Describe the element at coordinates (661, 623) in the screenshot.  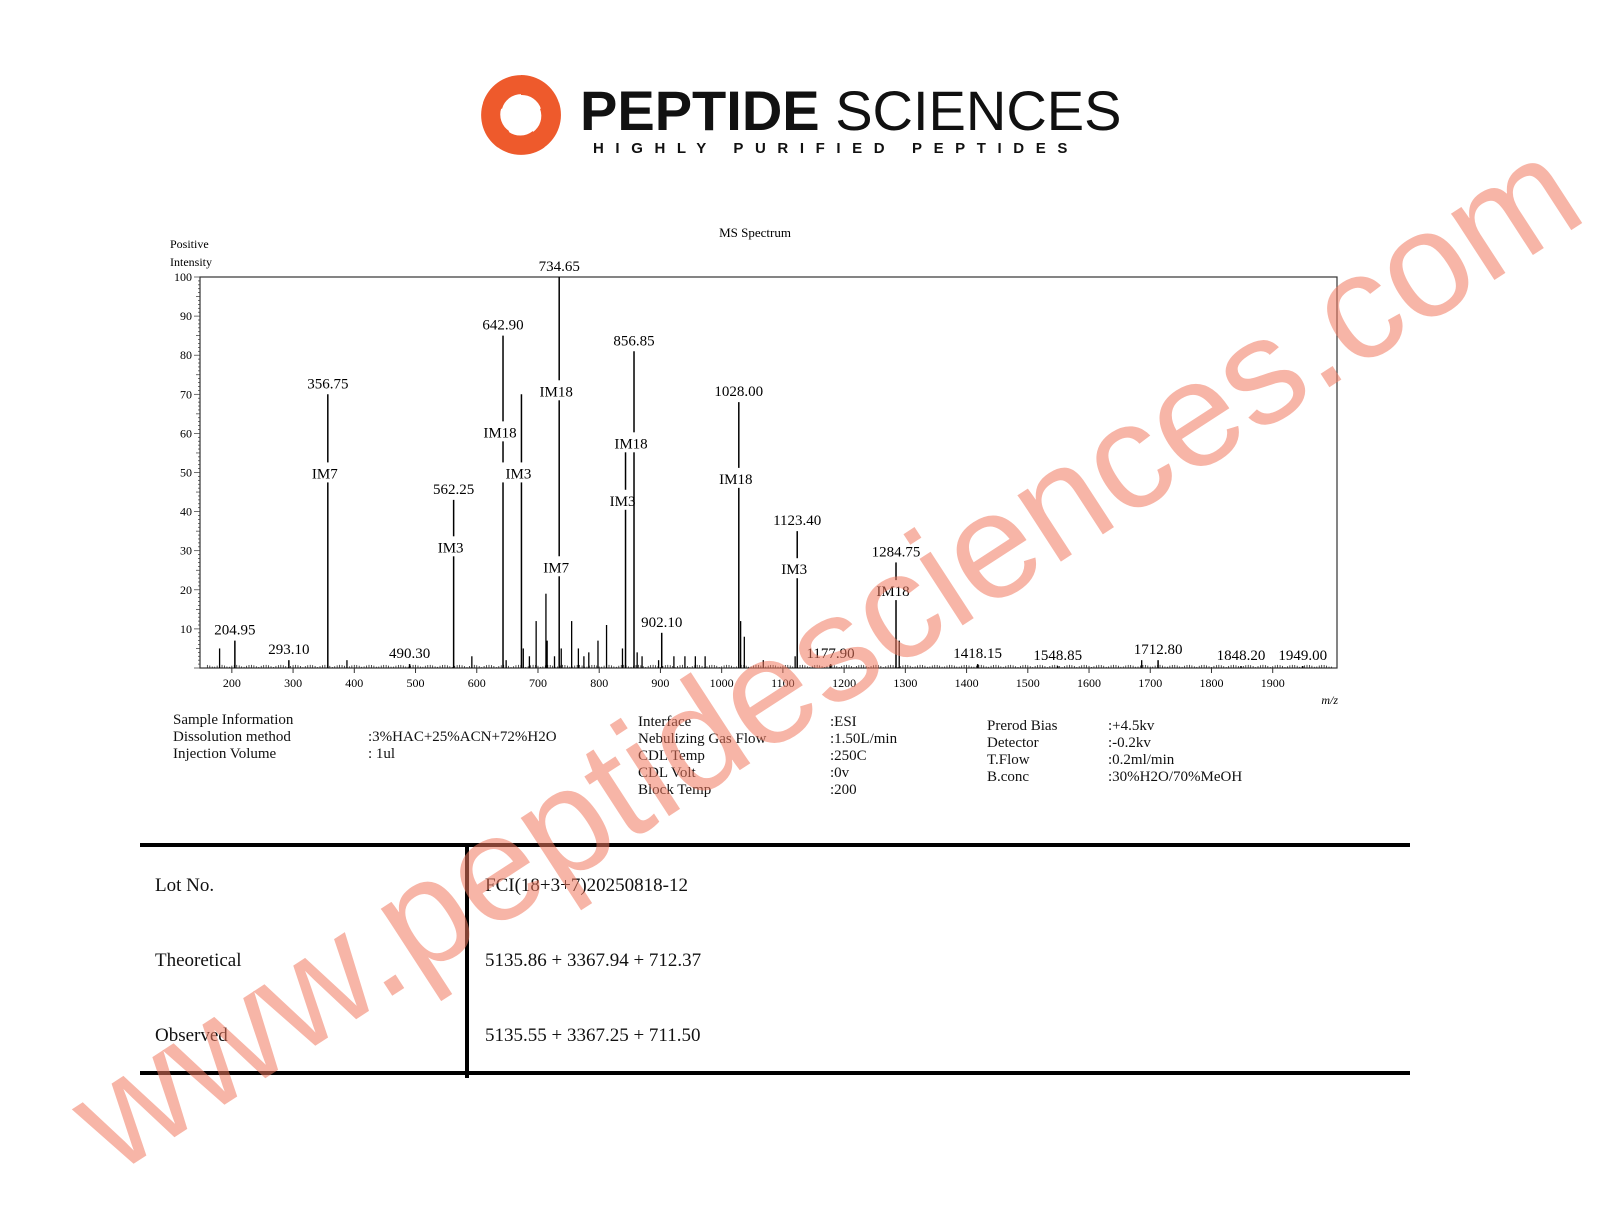
I see `peak-label: 902.10` at that location.